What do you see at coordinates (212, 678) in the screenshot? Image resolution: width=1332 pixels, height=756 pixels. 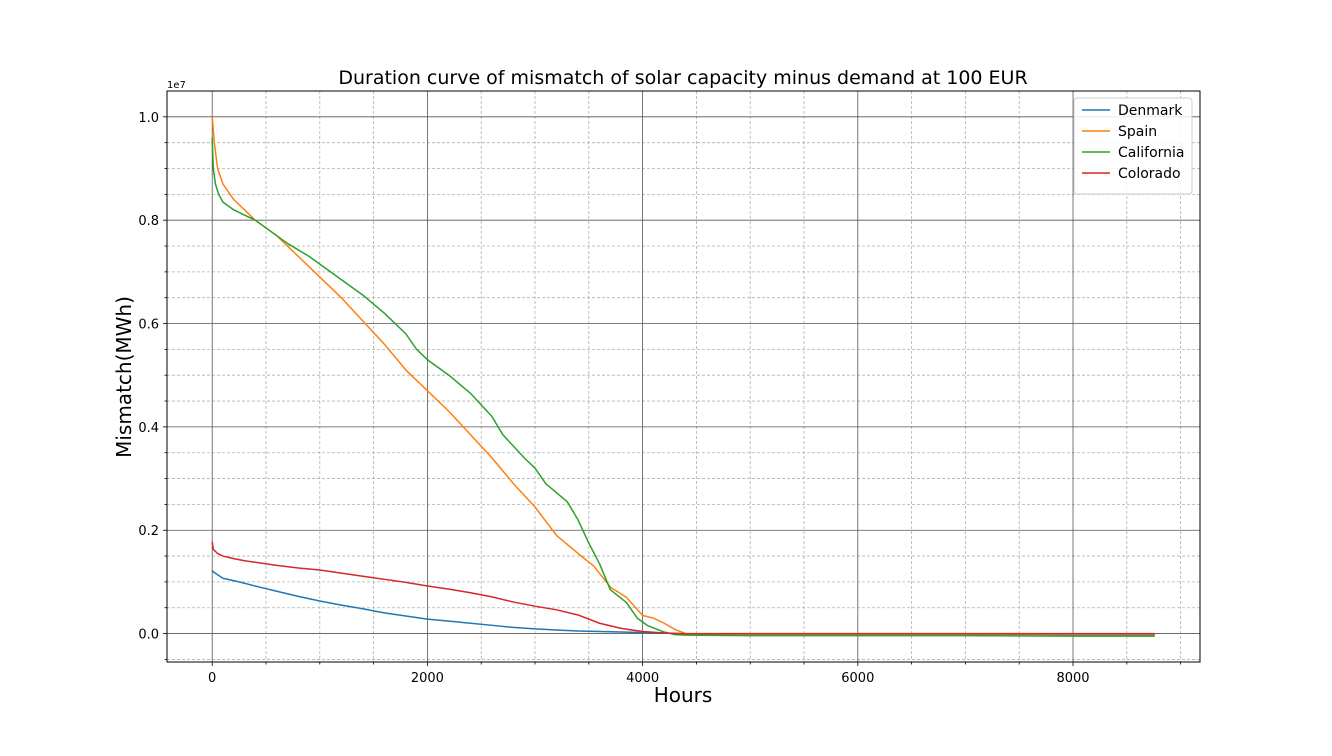 I see `x-tick-label: 0` at bounding box center [212, 678].